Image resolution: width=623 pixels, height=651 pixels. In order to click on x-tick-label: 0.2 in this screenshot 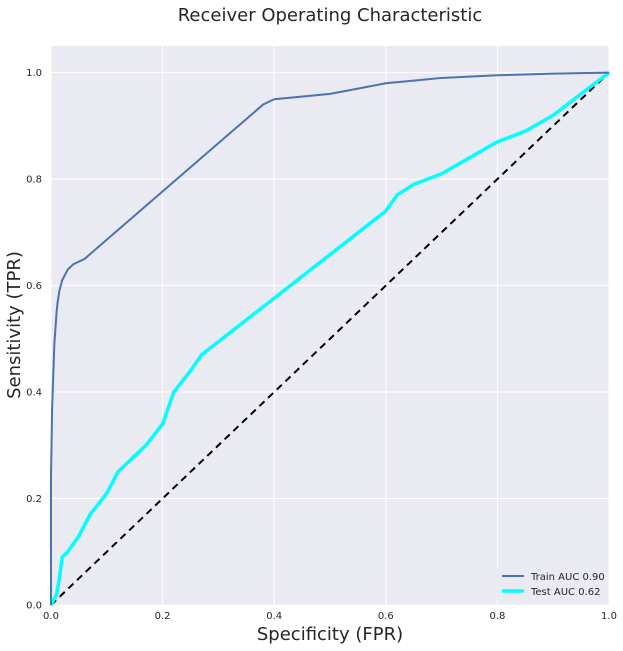, I will do `click(163, 616)`.